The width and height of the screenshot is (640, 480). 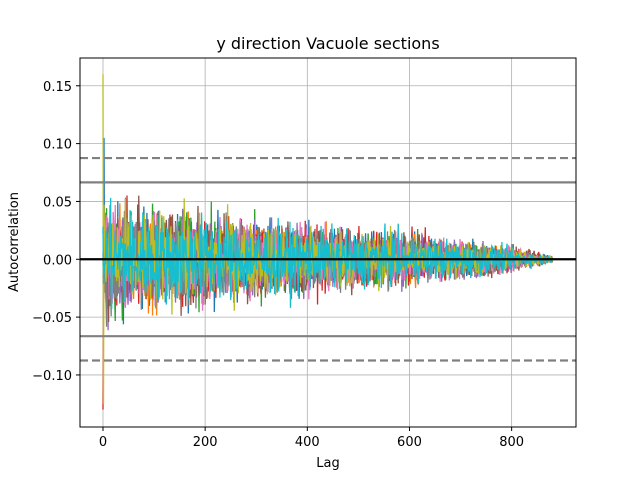 I want to click on x-axis-label: Lag, so click(x=327, y=463).